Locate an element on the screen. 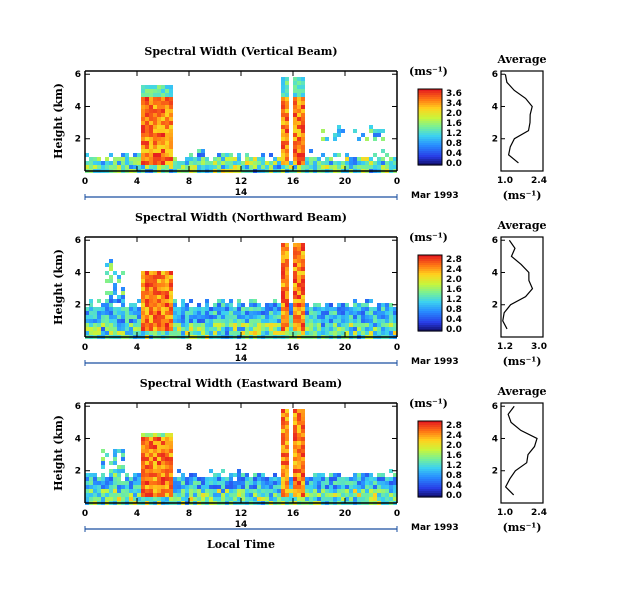 Image resolution: width=619 pixels, height=598 pixels. average-frame is located at coordinates (522, 287).